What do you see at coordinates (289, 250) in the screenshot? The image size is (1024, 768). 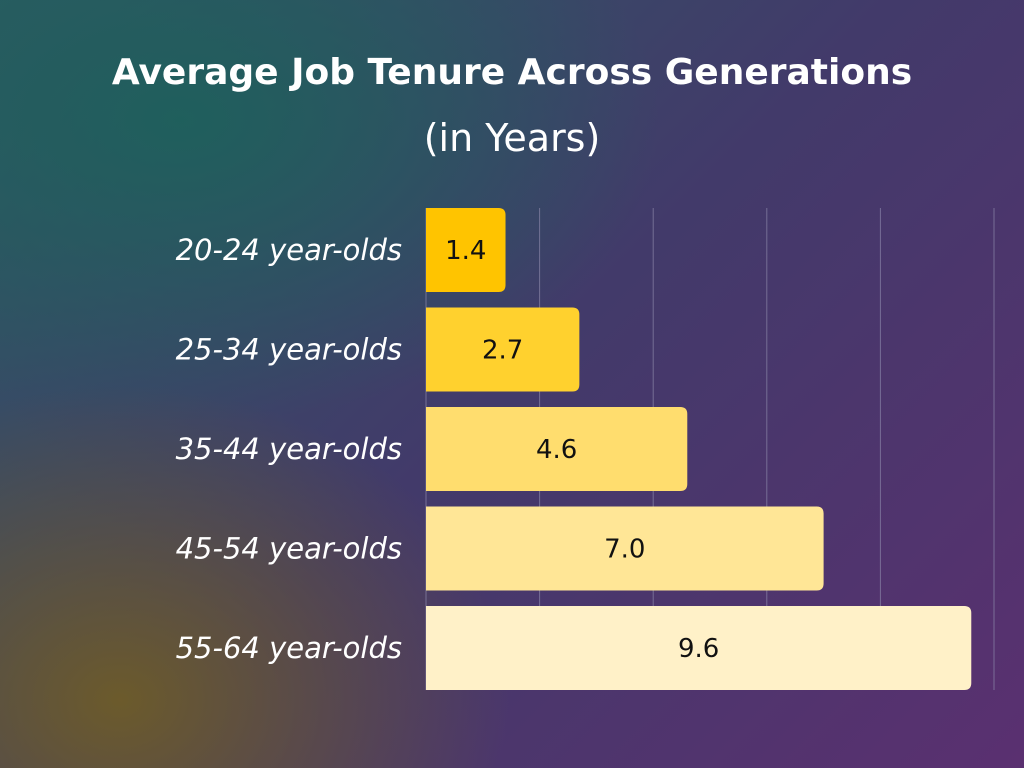 I see `category-label: 20-24 year-olds` at bounding box center [289, 250].